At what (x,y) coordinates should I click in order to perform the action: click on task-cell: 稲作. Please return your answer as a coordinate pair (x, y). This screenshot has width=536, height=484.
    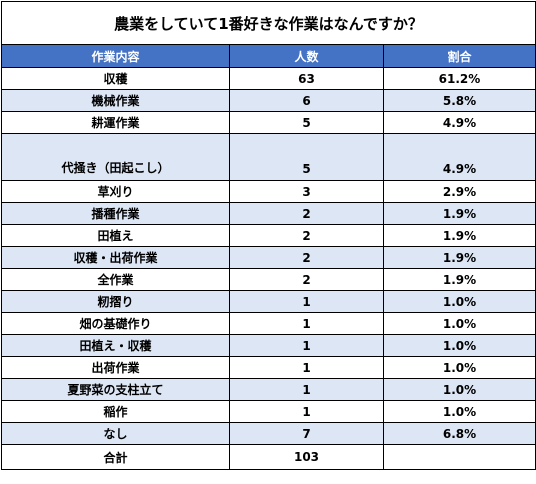
    Looking at the image, I should click on (115, 411).